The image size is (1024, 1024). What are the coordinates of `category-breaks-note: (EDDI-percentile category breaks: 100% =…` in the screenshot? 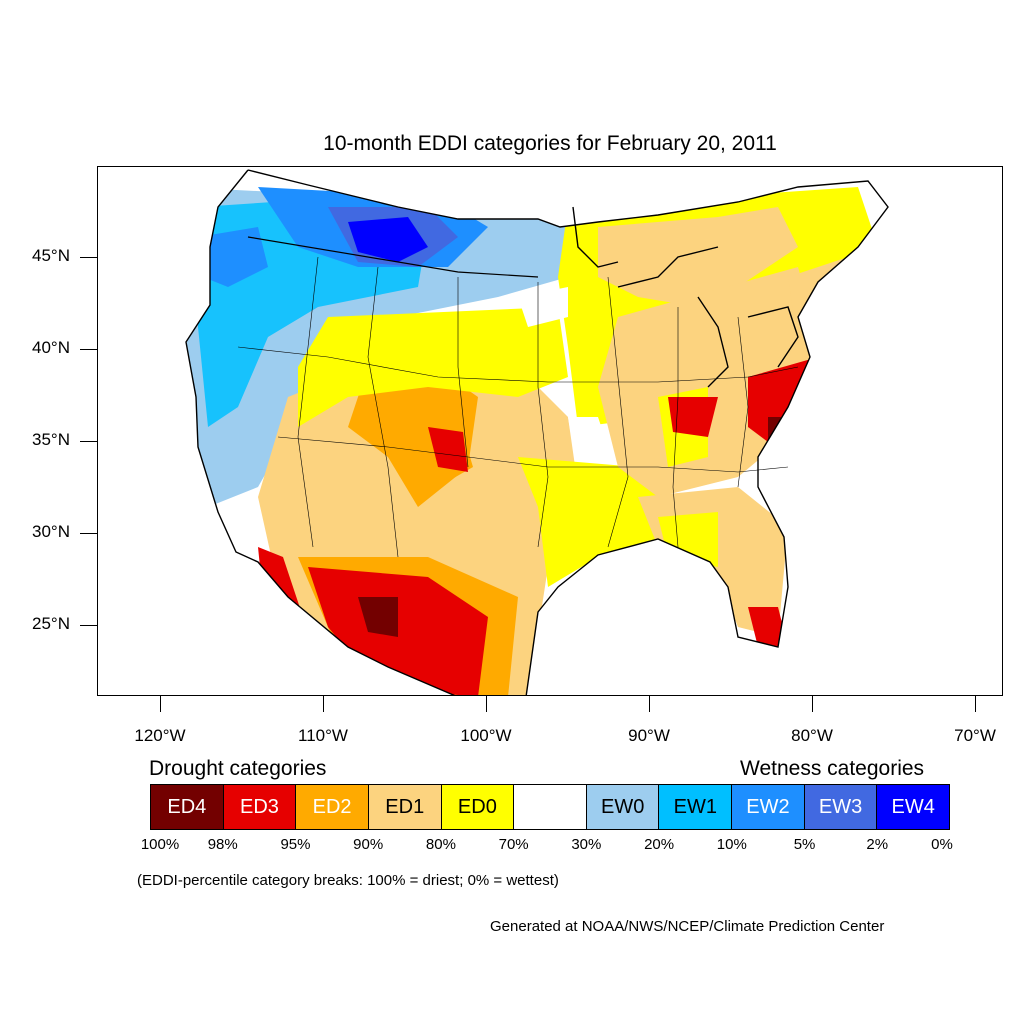 It's located at (348, 880).